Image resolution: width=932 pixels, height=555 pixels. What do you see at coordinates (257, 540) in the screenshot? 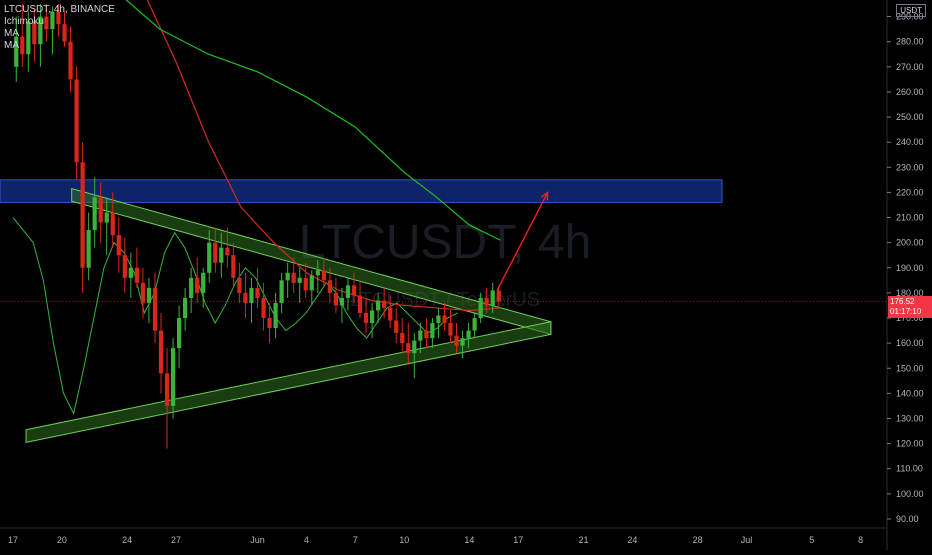
I see `x-tick-label: Jun` at bounding box center [257, 540].